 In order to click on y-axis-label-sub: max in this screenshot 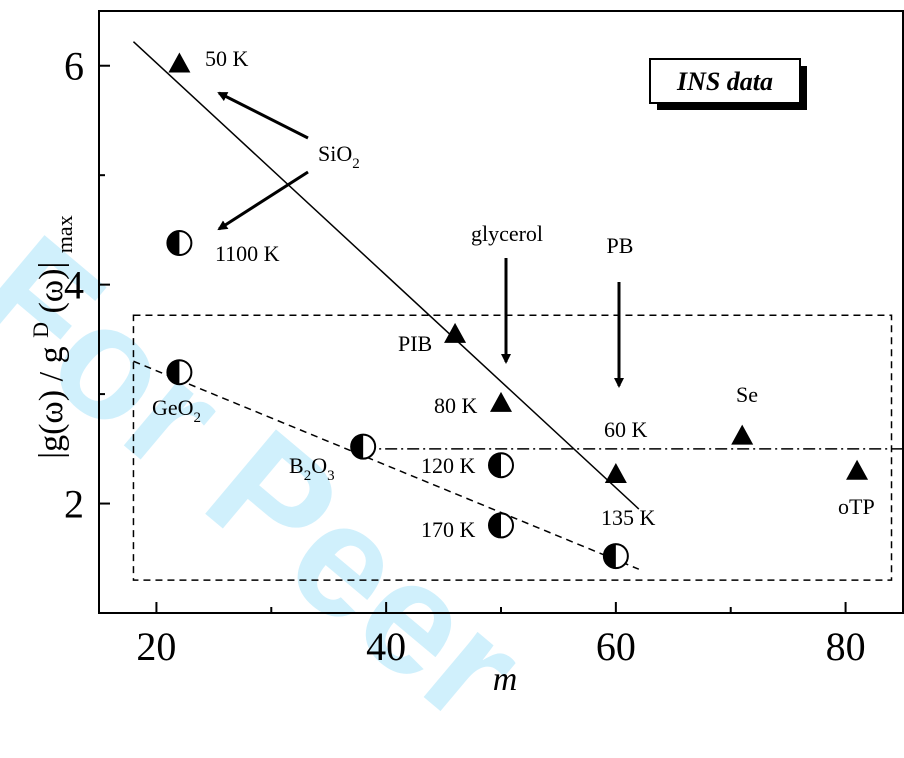, I will do `click(64, 234)`.